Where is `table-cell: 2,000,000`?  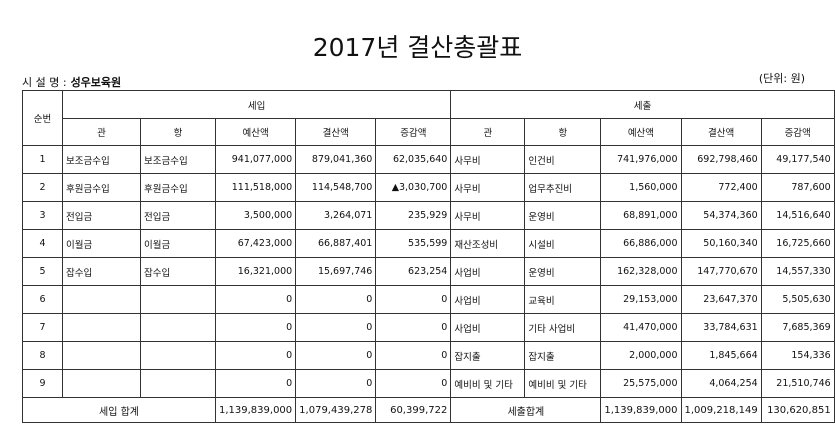
table-cell: 2,000,000 is located at coordinates (641, 355).